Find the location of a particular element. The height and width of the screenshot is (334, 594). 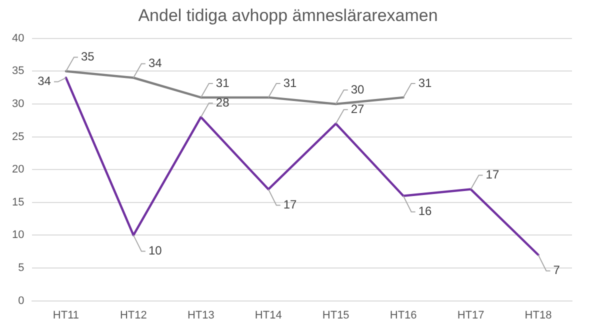

x-tick-label: HT13 is located at coordinates (200, 315).